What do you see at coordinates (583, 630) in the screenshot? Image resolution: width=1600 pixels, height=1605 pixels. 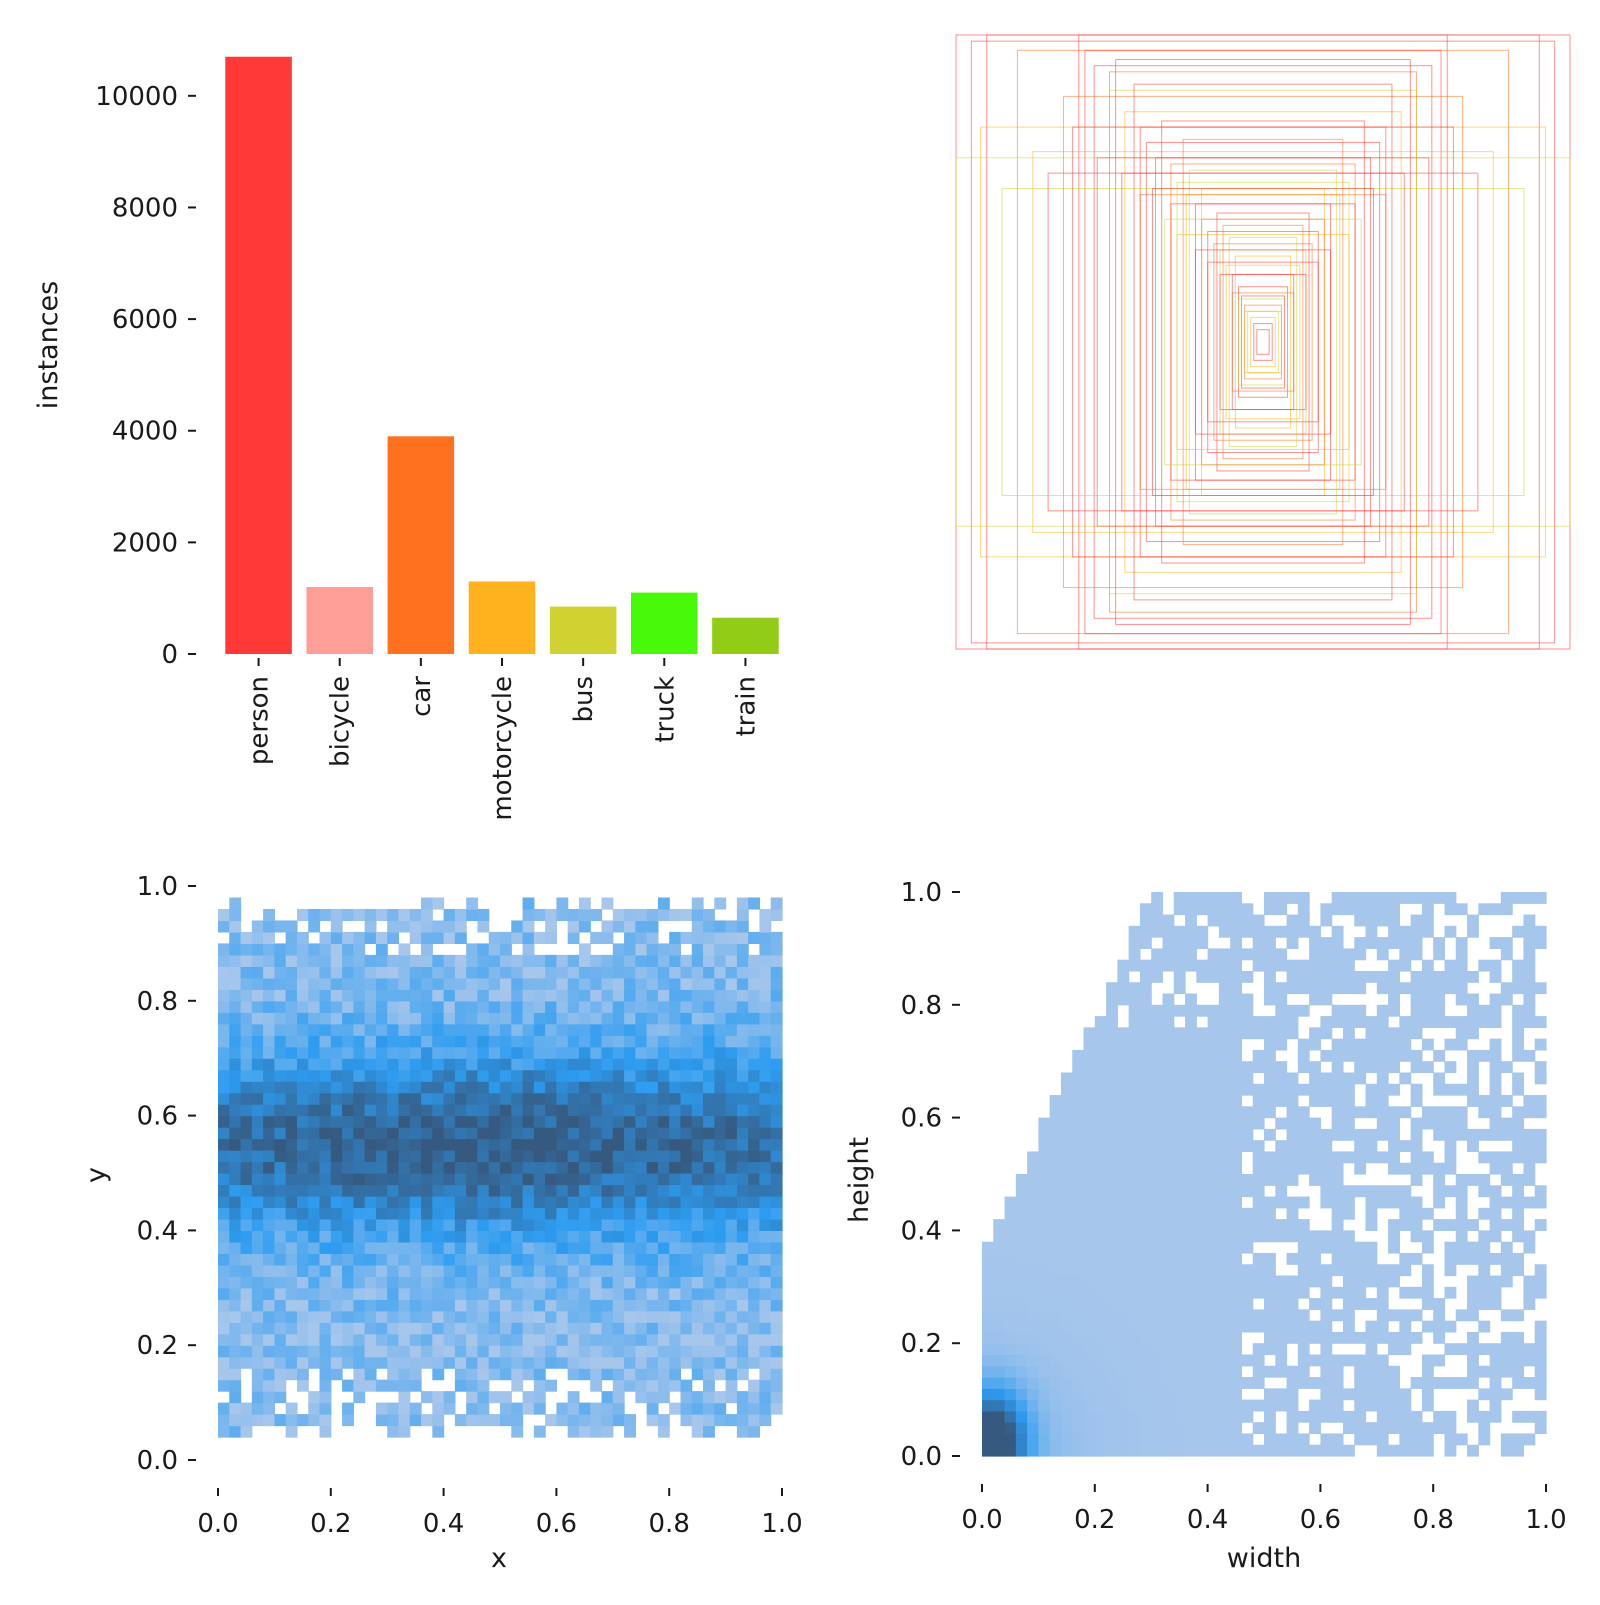 I see `bar-bus` at bounding box center [583, 630].